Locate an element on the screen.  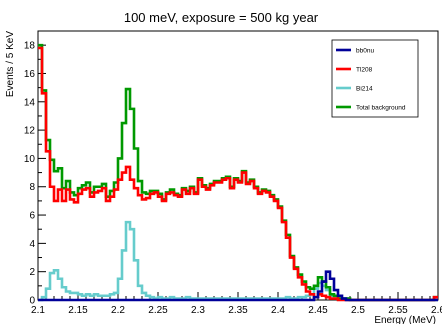
y-tick-label: 6 is located at coordinates (32, 216).